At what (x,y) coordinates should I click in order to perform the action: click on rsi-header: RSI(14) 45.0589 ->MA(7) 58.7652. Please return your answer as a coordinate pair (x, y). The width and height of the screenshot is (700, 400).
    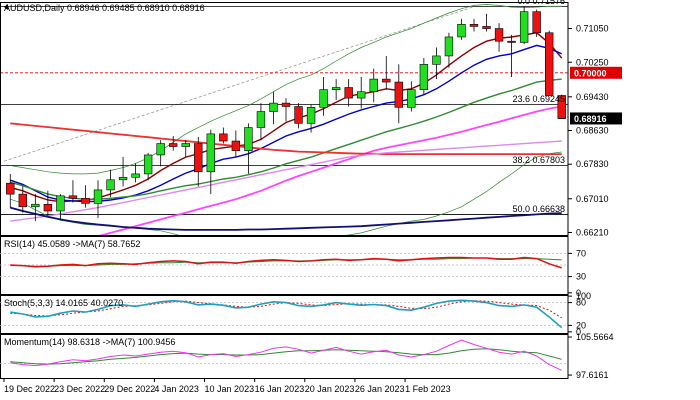
    Looking at the image, I should click on (72, 244).